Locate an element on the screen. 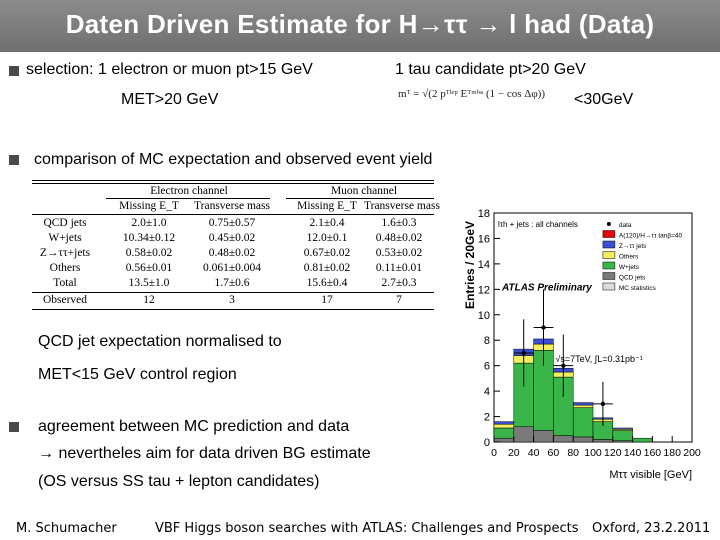  control-region-text: MET<15 GeV control region is located at coordinates (137, 374).